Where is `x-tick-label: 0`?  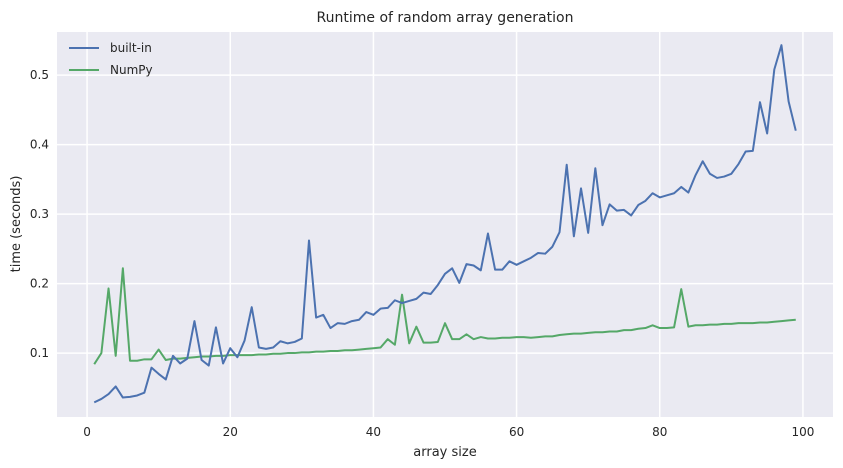
x-tick-label: 0 is located at coordinates (87, 432).